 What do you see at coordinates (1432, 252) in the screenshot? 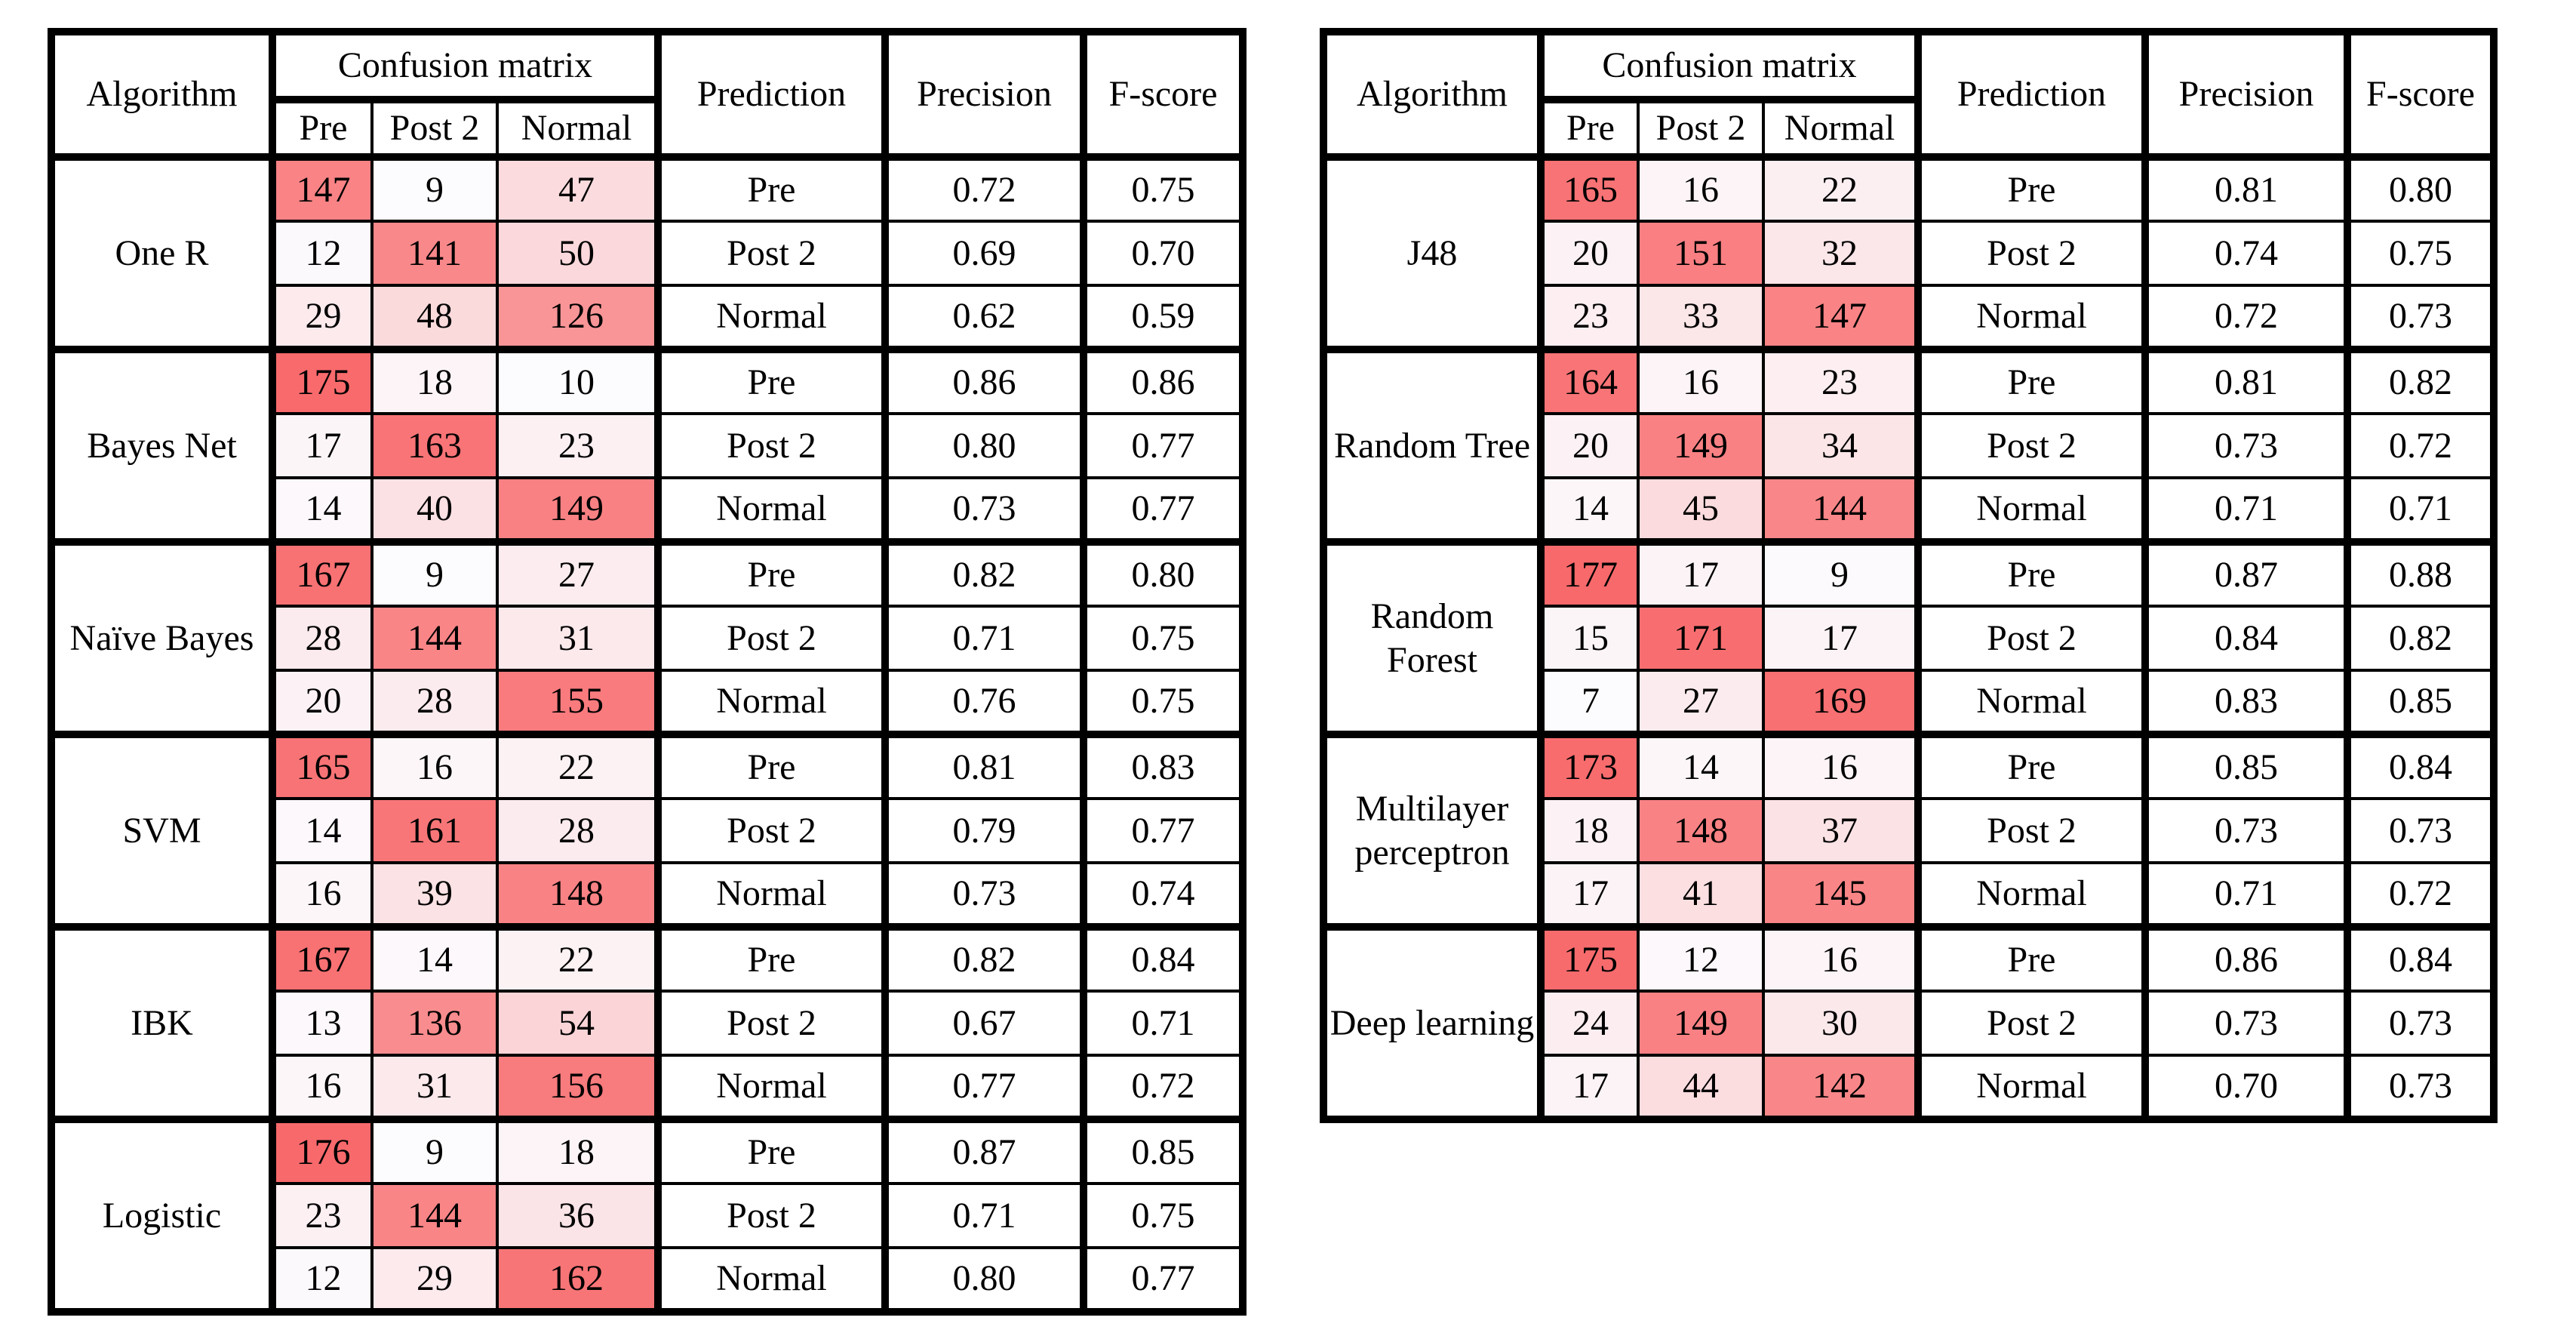
I see `algorithm-cell: J48` at bounding box center [1432, 252].